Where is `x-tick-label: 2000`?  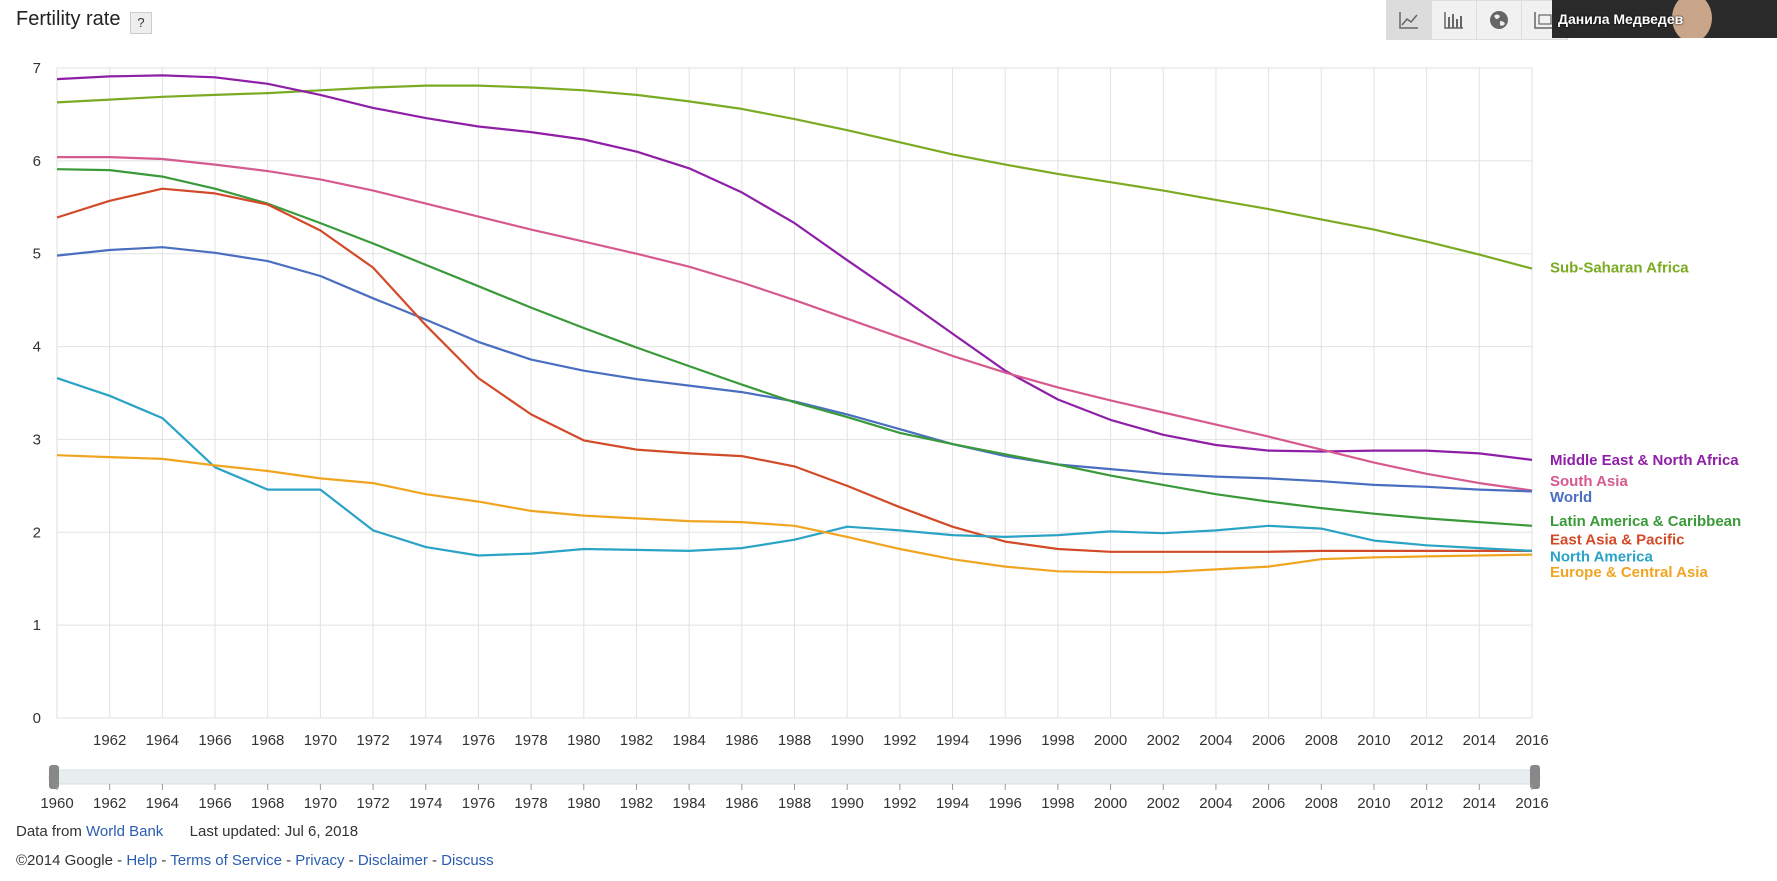 x-tick-label: 2000 is located at coordinates (1110, 740).